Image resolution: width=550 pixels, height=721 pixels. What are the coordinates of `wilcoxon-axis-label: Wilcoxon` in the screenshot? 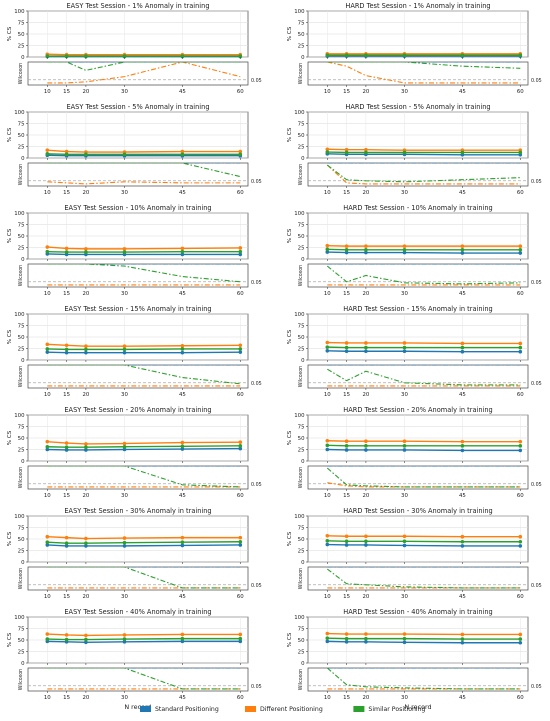 It's located at (21, 376).